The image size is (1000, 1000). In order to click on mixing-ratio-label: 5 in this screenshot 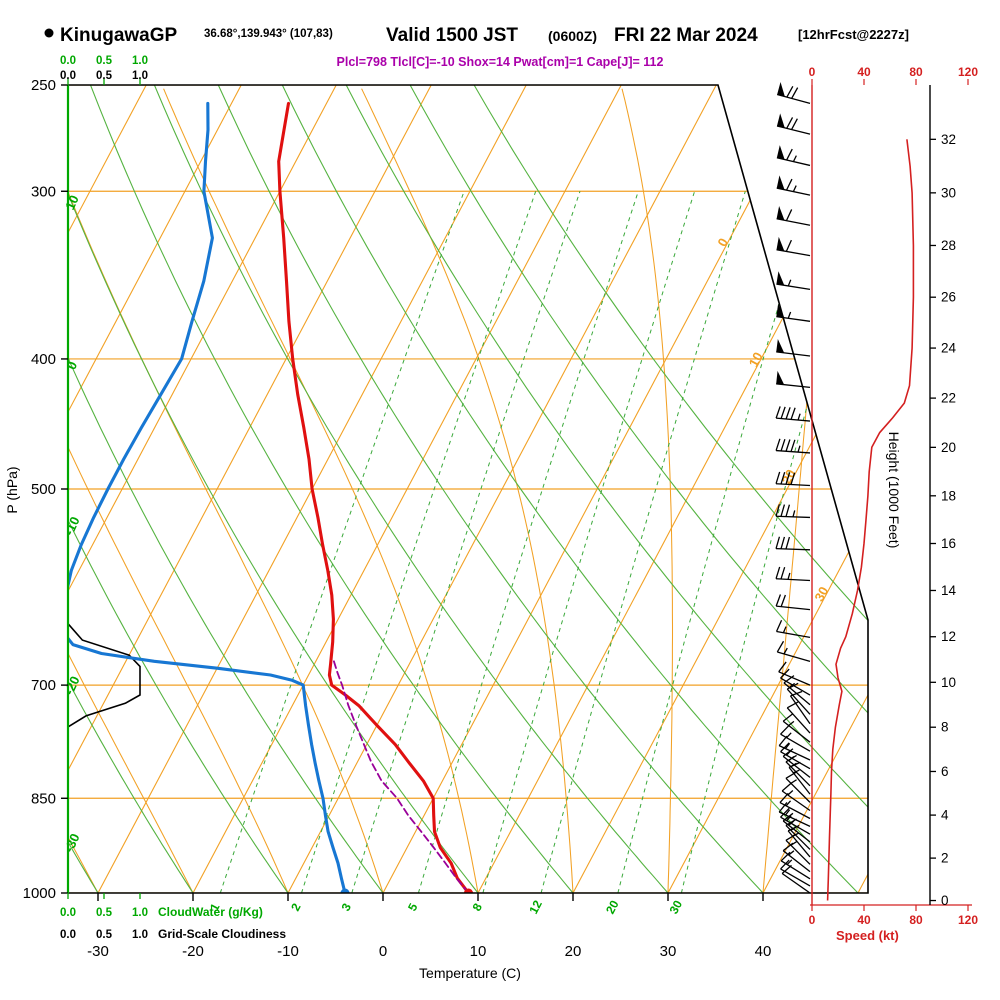, I will do `click(413, 907)`.